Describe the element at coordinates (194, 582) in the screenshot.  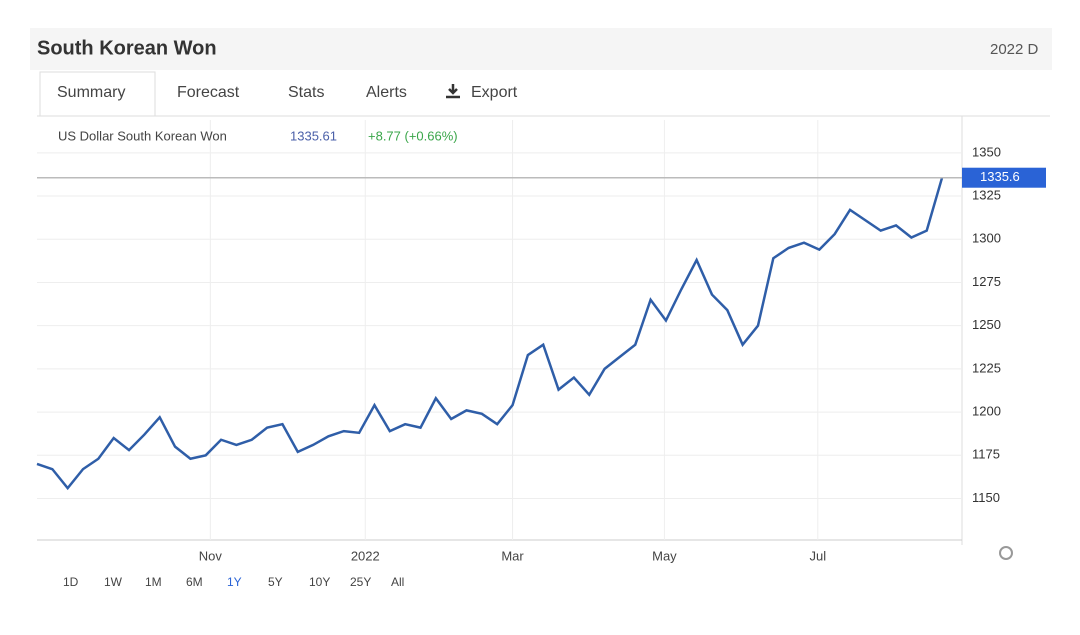
I see `range-button: 6M` at that location.